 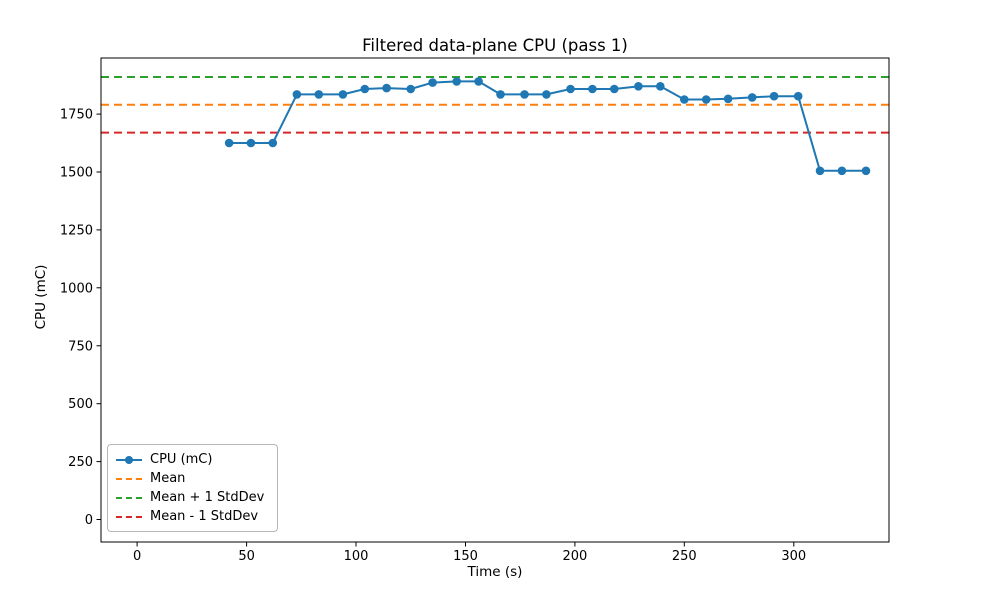 I want to click on x-tick-label: 250, so click(x=684, y=556).